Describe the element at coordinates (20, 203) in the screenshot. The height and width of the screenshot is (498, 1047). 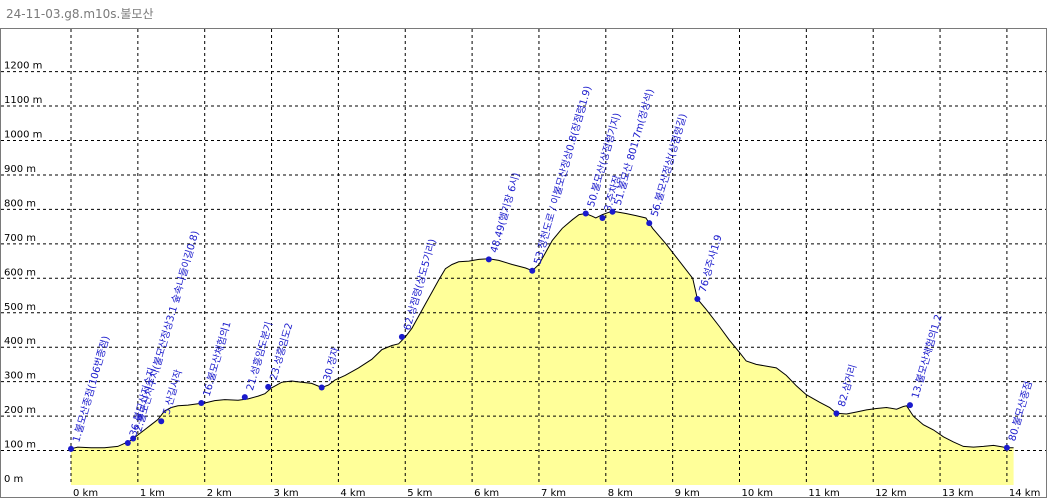
I see `y-tick-label: 800 m` at that location.